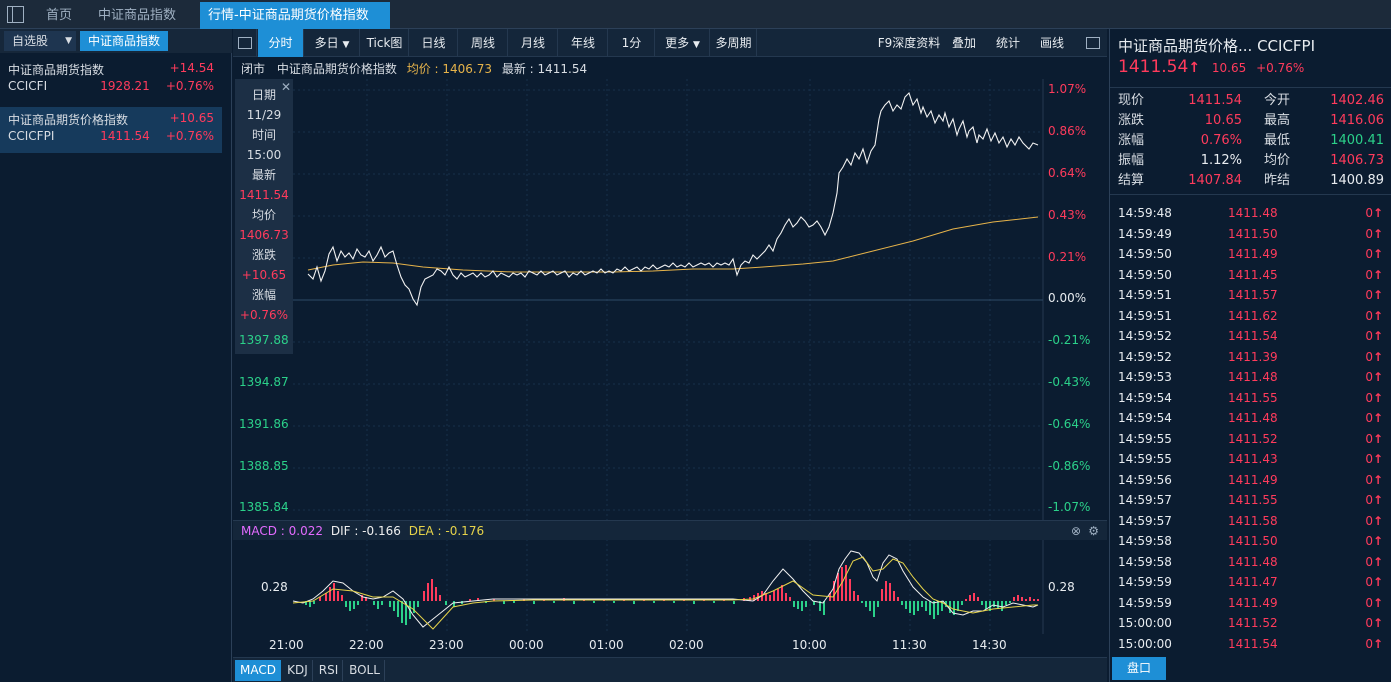 This screenshot has width=1391, height=682. Describe the element at coordinates (1145, 500) in the screenshot. I see `tick-time: 14:59:57` at that location.